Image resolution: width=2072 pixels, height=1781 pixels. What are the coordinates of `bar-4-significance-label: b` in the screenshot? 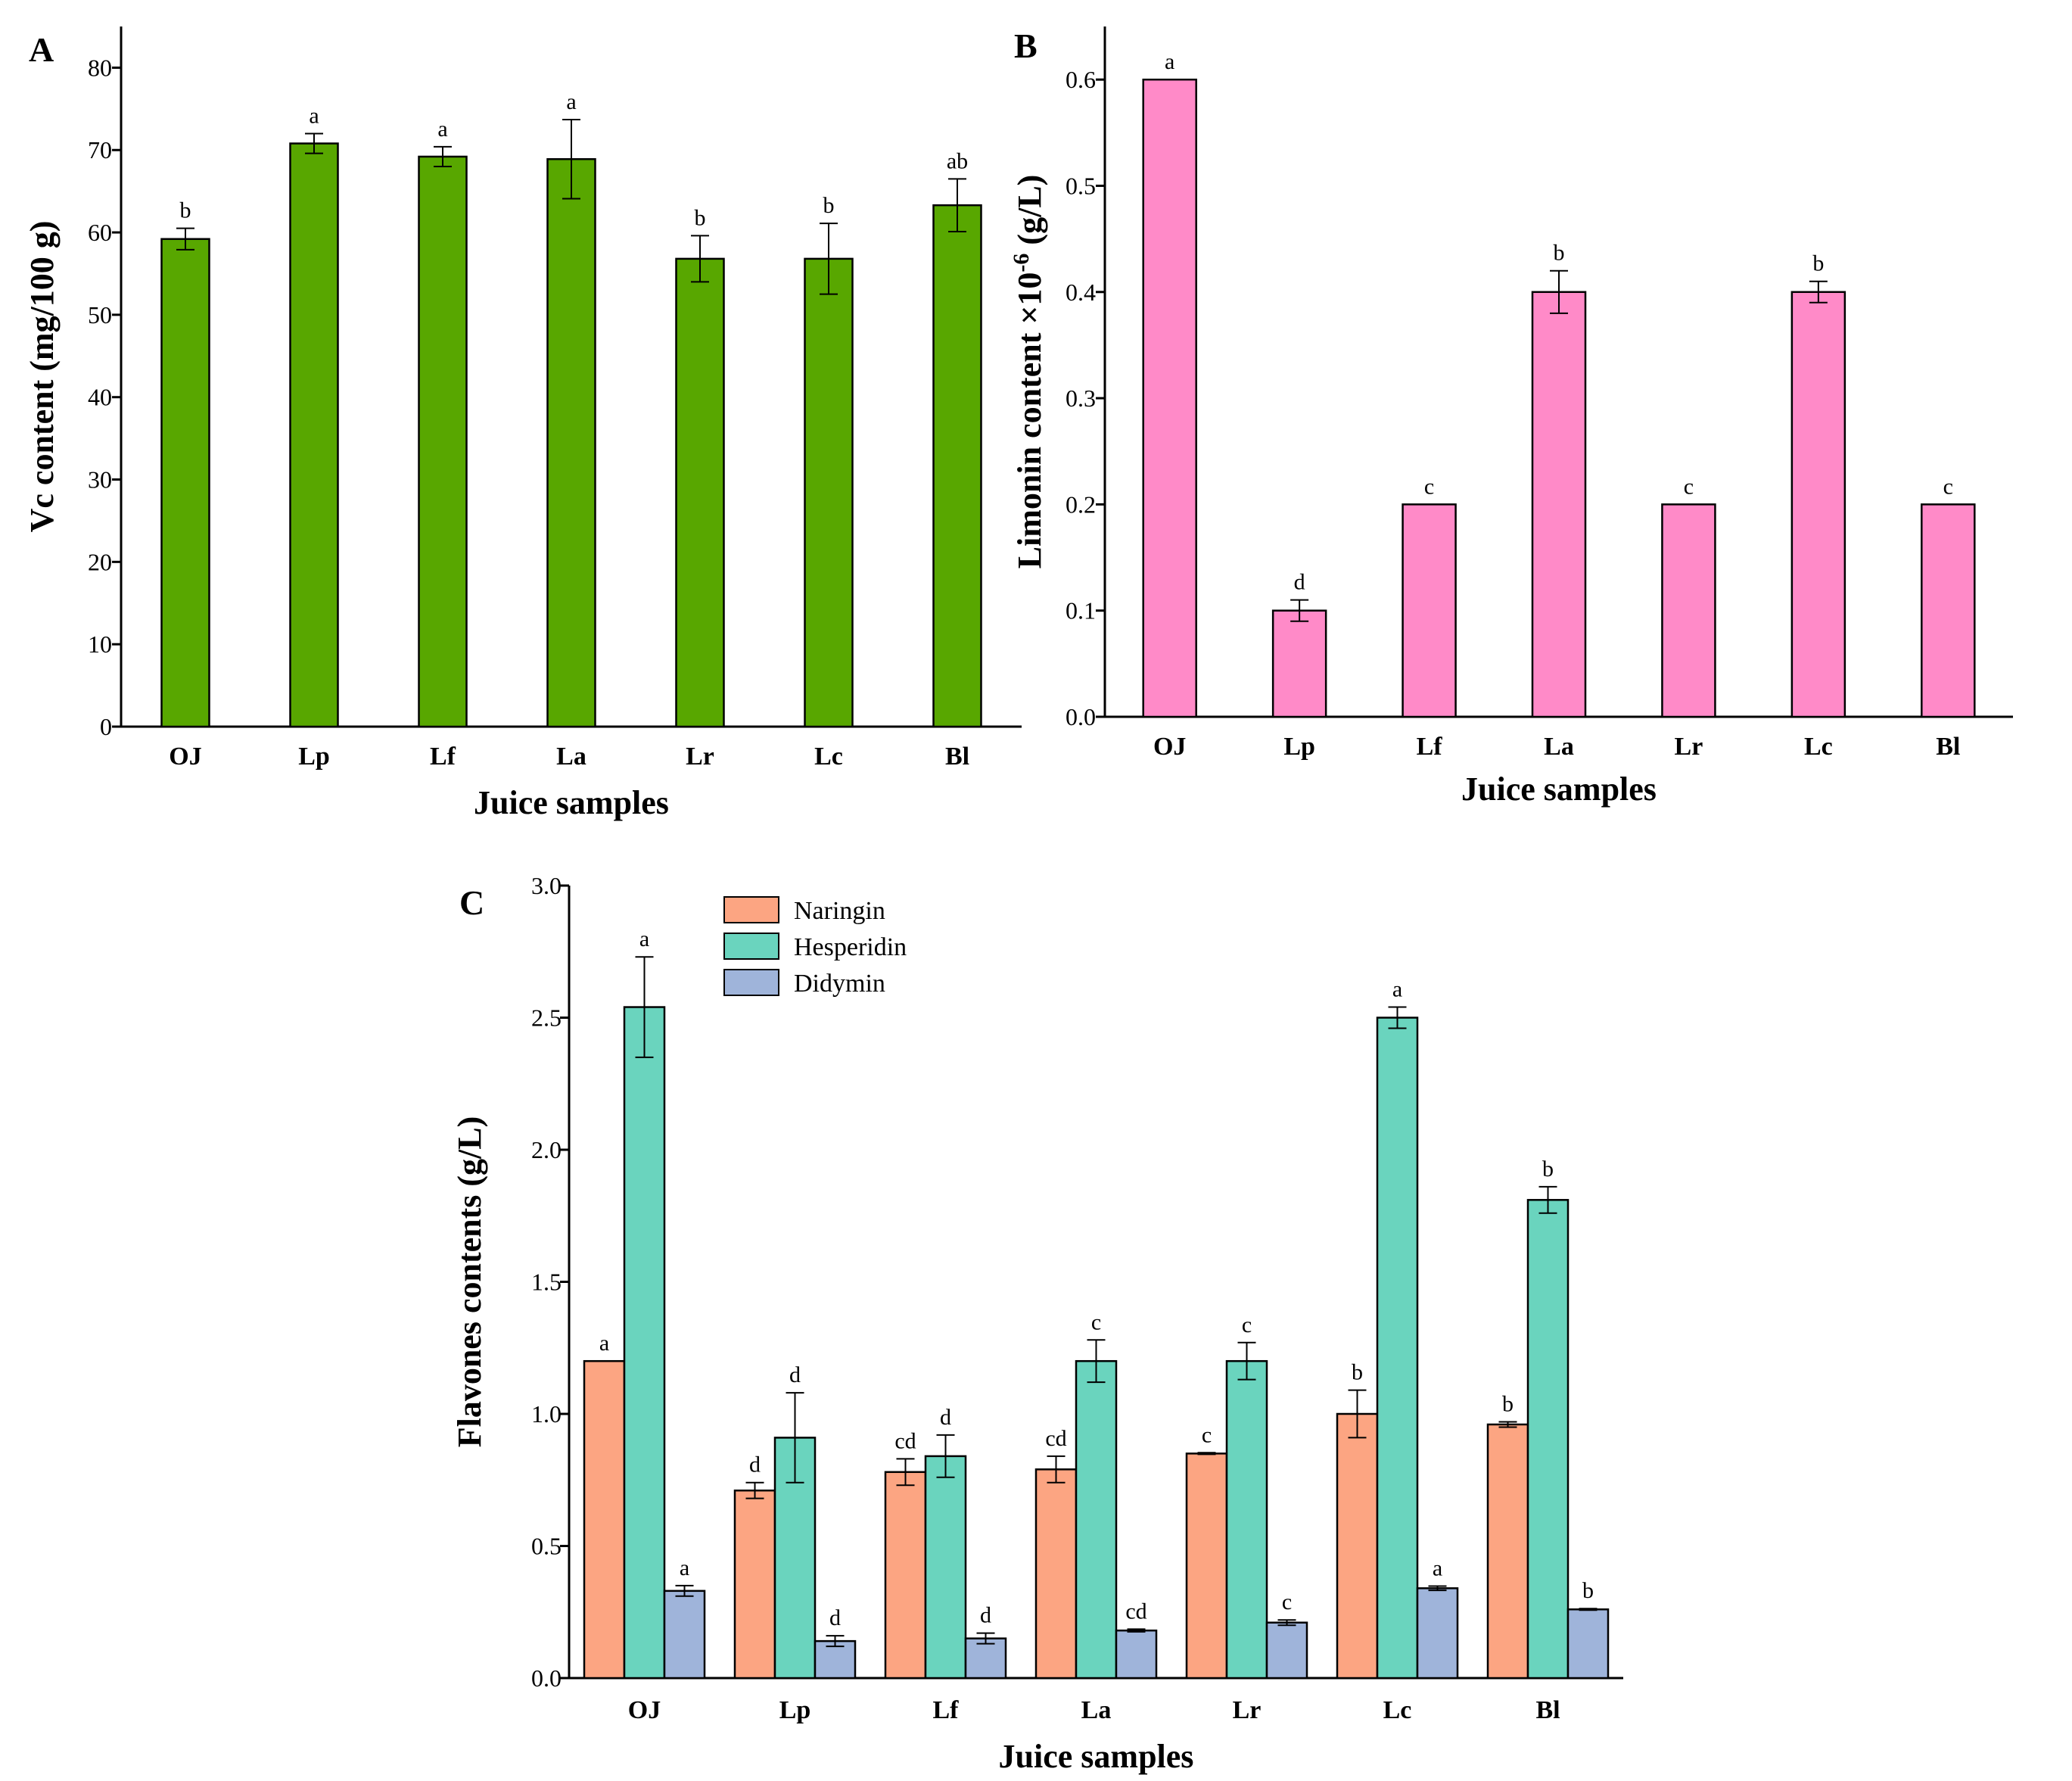 It's located at (700, 217).